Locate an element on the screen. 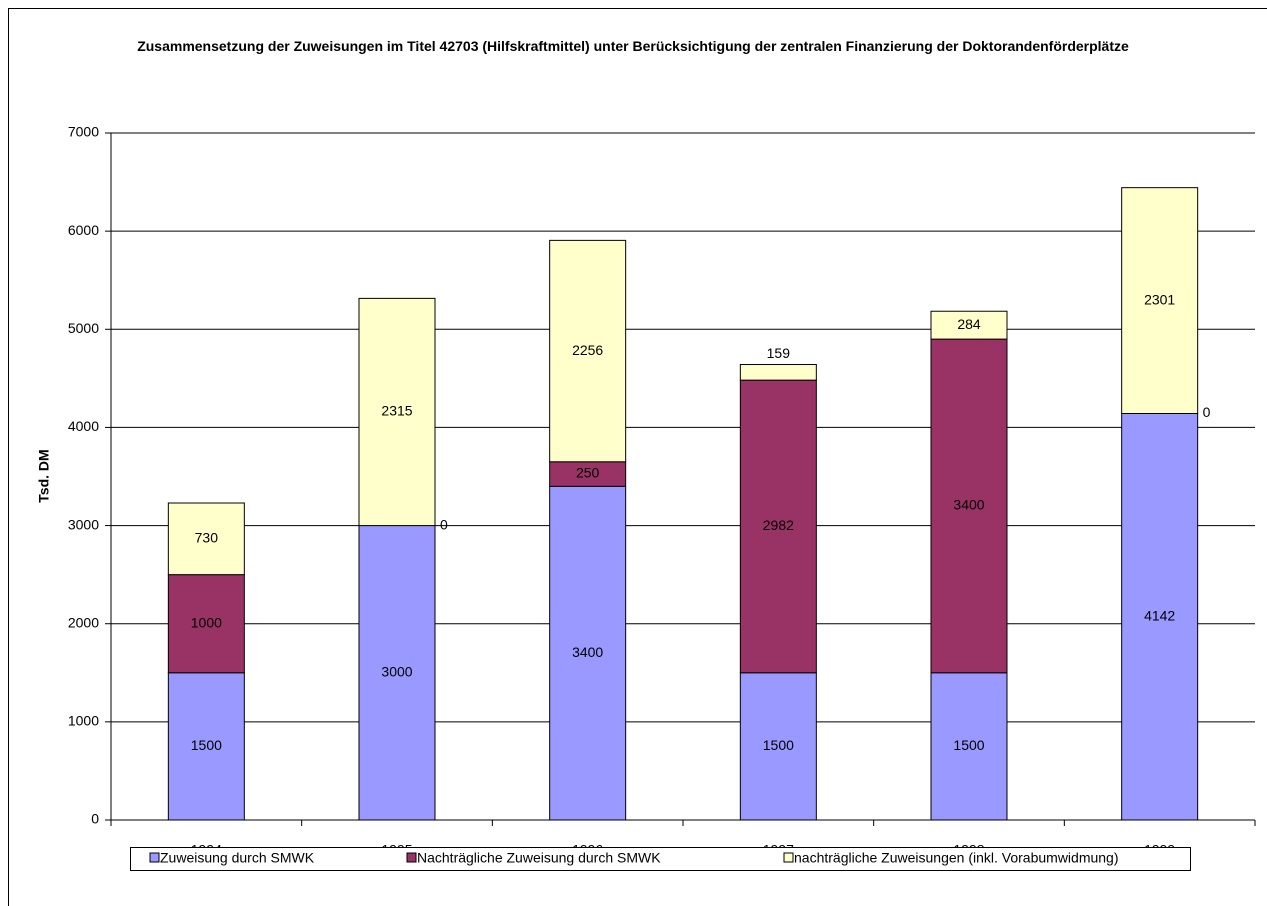 The width and height of the screenshot is (1267, 906). legend-box is located at coordinates (660, 859).